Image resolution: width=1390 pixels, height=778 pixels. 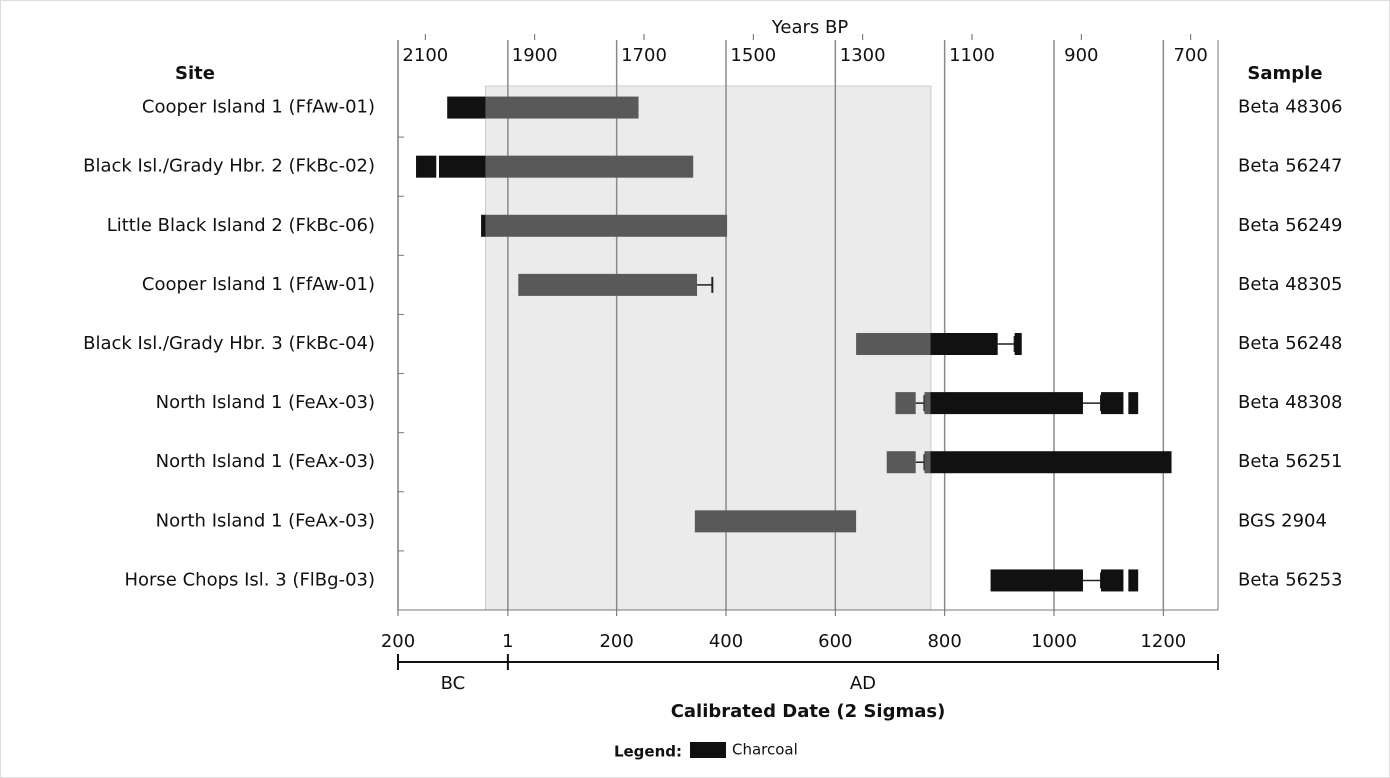 I want to click on legend-label: Charcoal, so click(x=765, y=750).